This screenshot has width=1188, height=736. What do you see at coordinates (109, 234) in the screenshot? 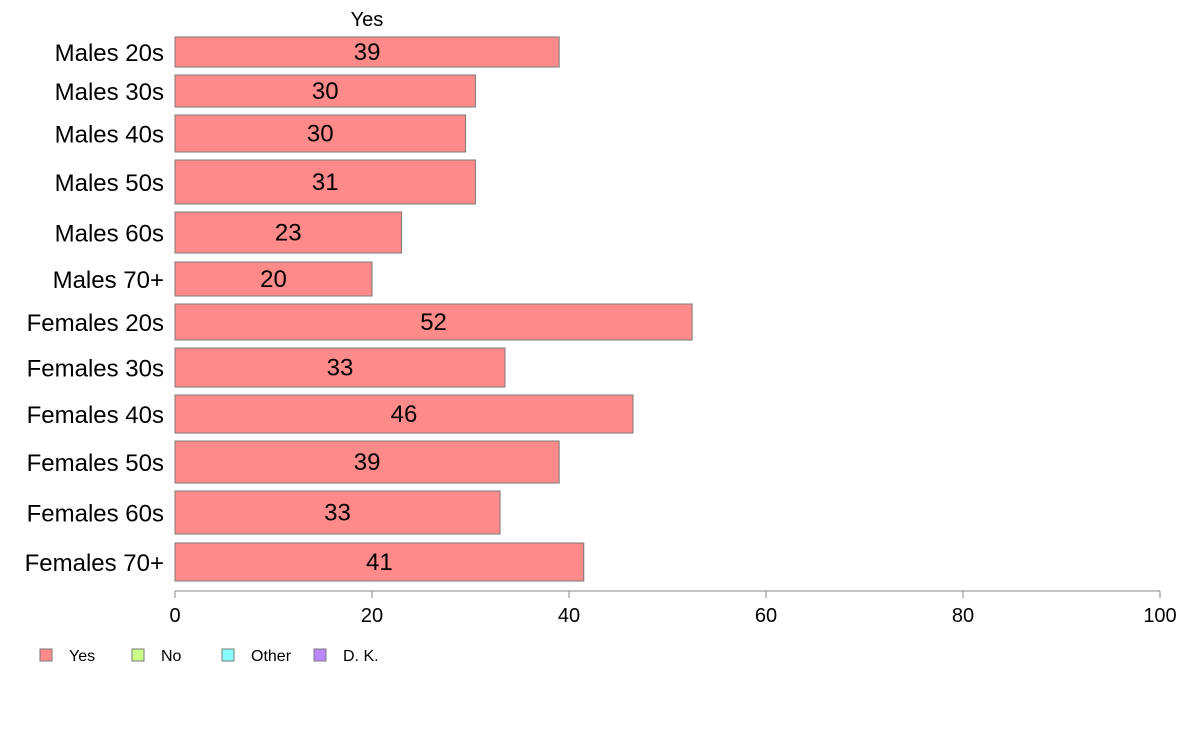
I see `category-label: Males 60s` at bounding box center [109, 234].